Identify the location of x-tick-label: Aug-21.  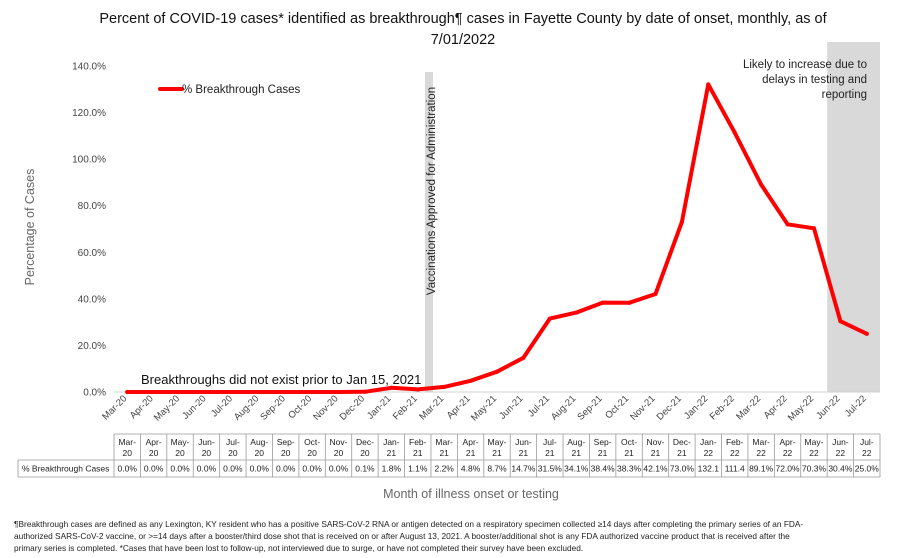
(563, 407).